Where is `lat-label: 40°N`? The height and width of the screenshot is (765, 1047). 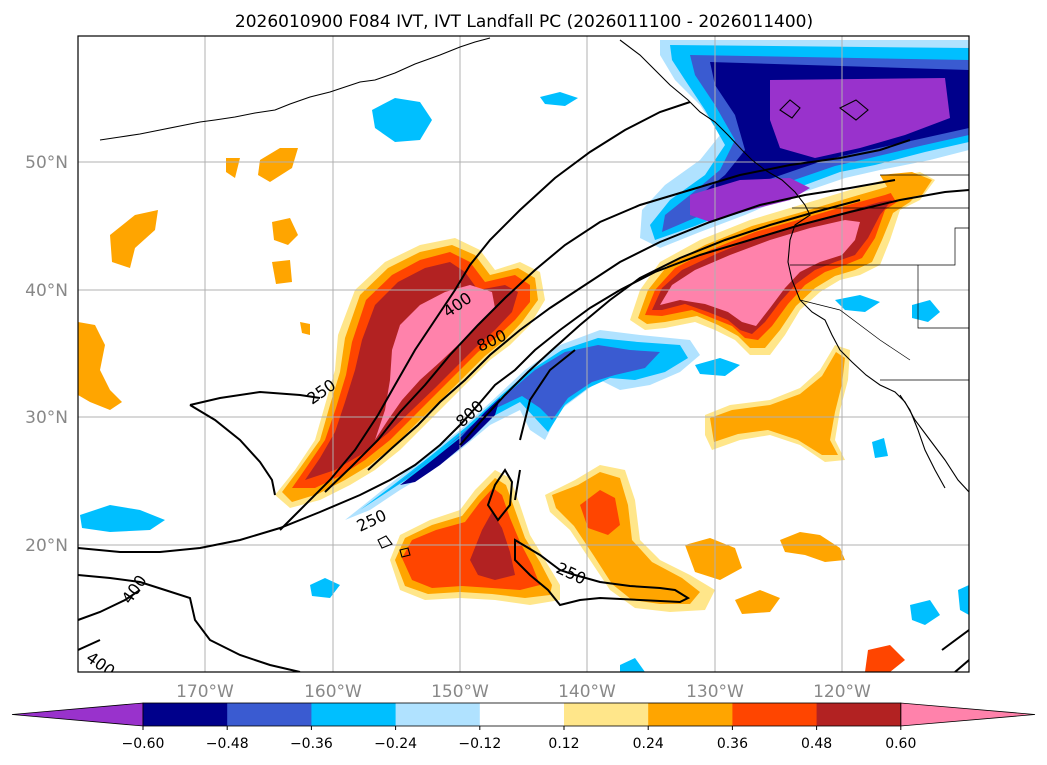
lat-label: 40°N is located at coordinates (46, 291).